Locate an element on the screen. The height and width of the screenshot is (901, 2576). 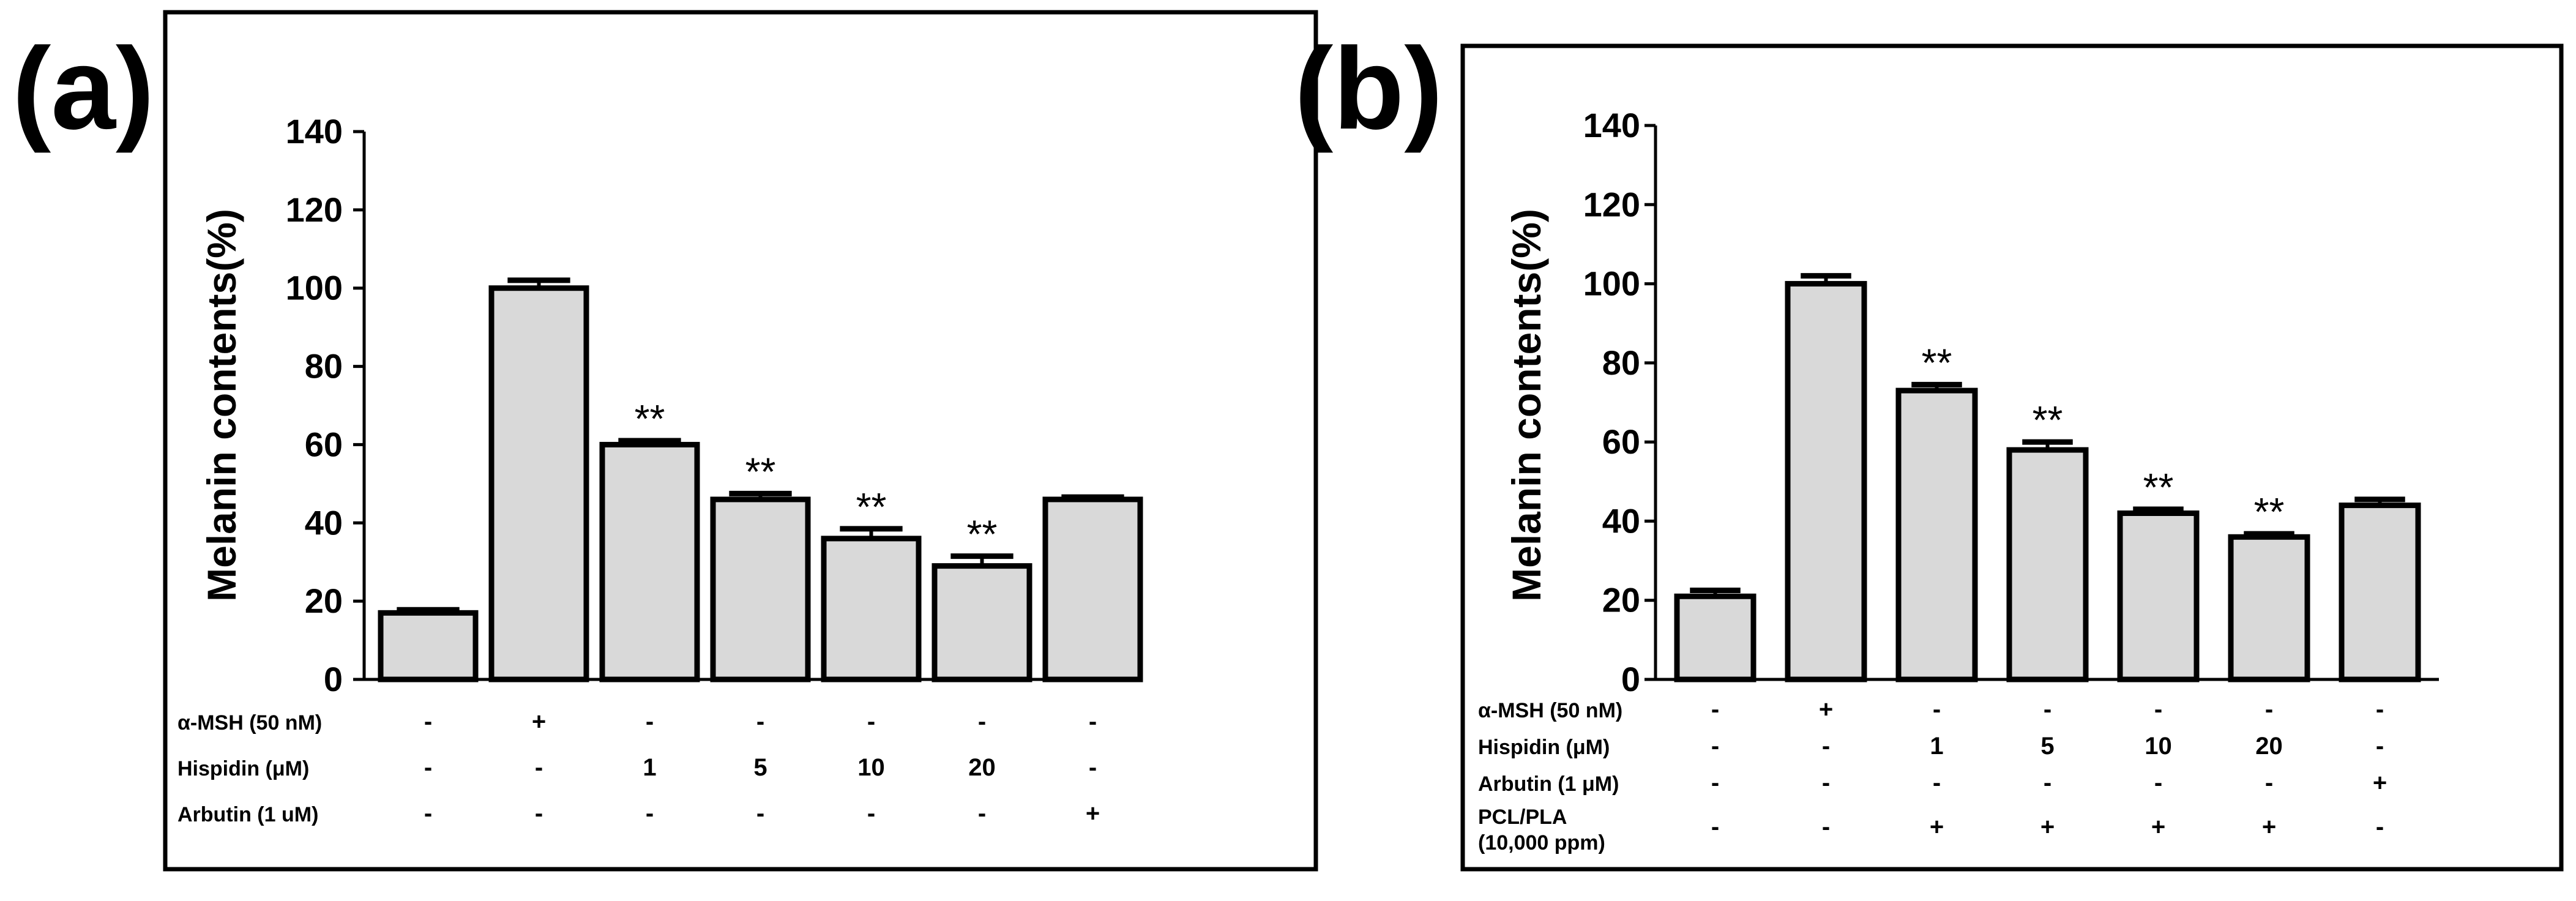
condition-row-label-line2: (10,000 ppm) is located at coordinates (1541, 842).